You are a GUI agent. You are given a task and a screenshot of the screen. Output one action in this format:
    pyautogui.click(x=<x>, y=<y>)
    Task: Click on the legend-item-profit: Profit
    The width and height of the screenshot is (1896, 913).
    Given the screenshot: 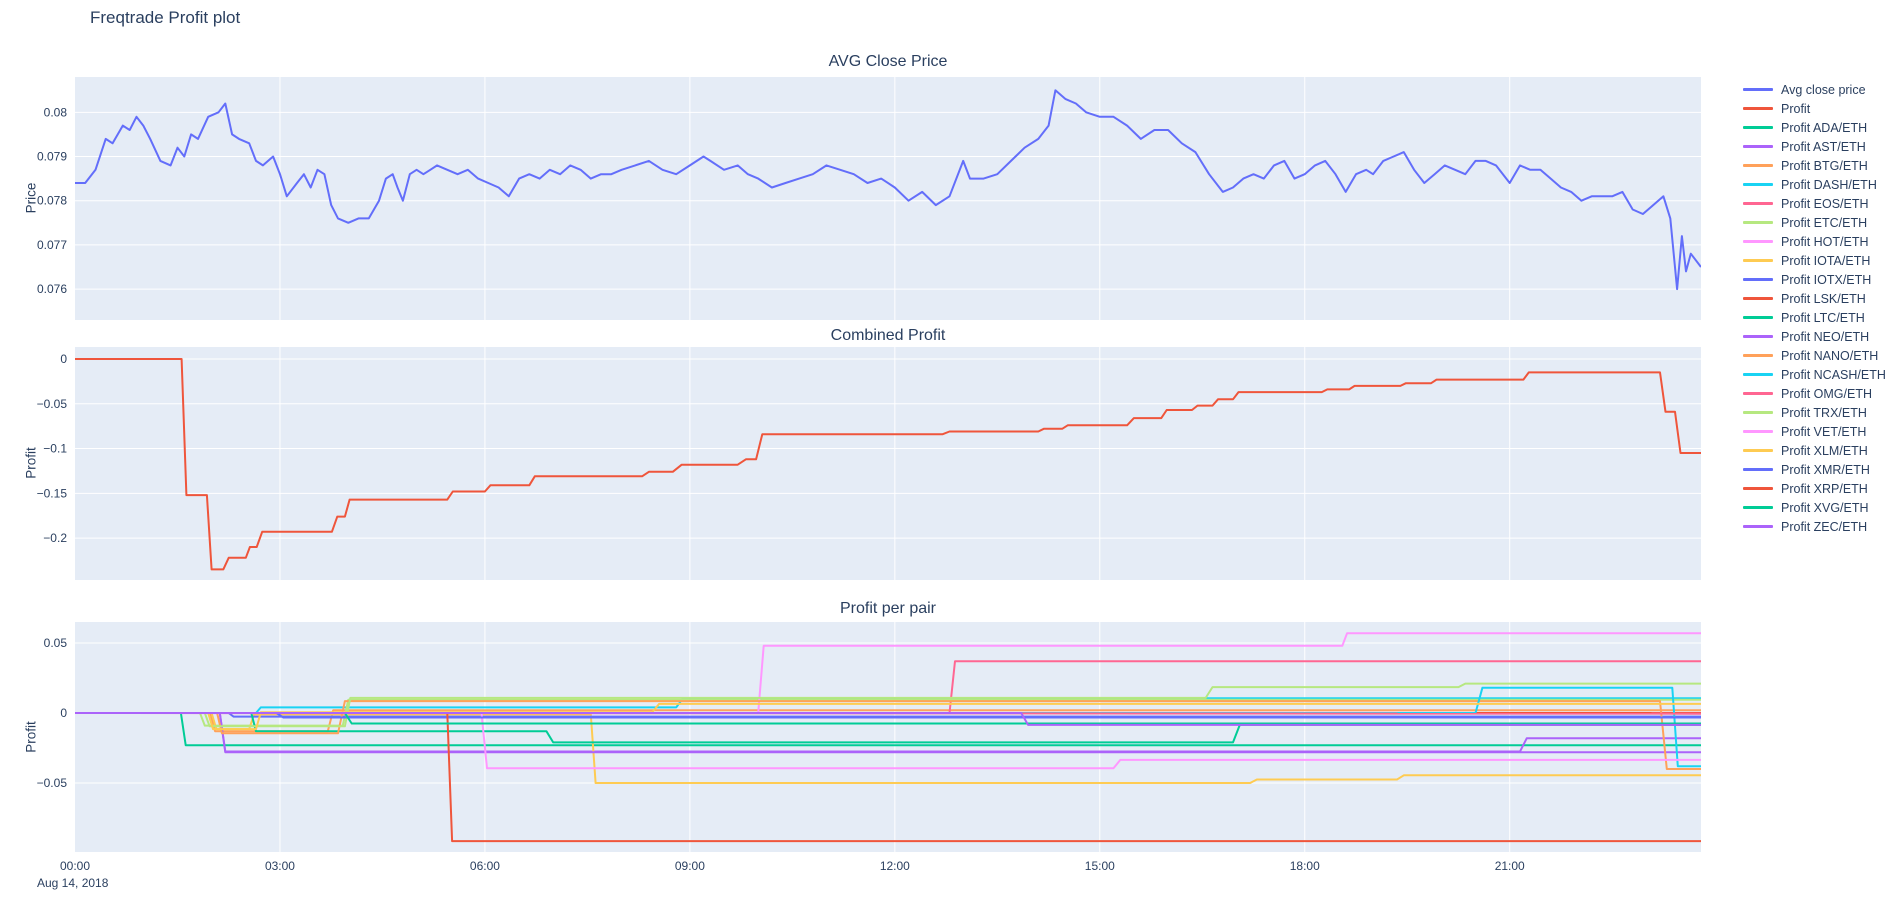 What is the action you would take?
    pyautogui.click(x=1814, y=108)
    